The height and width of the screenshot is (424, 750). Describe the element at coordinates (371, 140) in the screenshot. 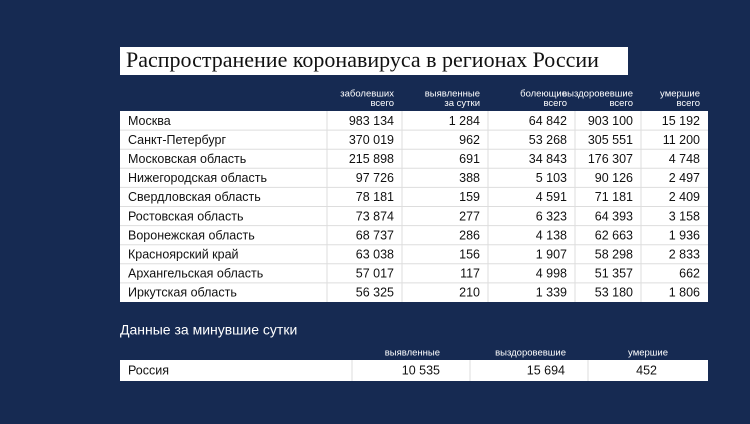

I see `cell-value: 370 019` at that location.